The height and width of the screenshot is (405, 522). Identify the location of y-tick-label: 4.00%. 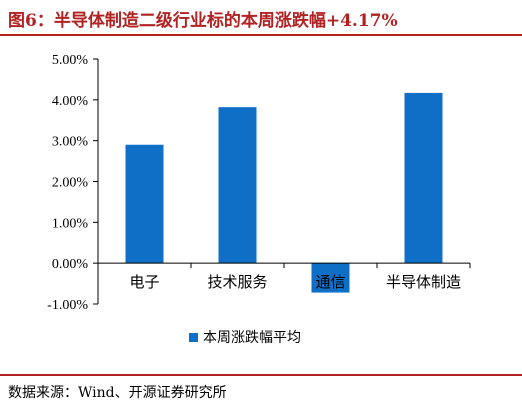
(70, 101).